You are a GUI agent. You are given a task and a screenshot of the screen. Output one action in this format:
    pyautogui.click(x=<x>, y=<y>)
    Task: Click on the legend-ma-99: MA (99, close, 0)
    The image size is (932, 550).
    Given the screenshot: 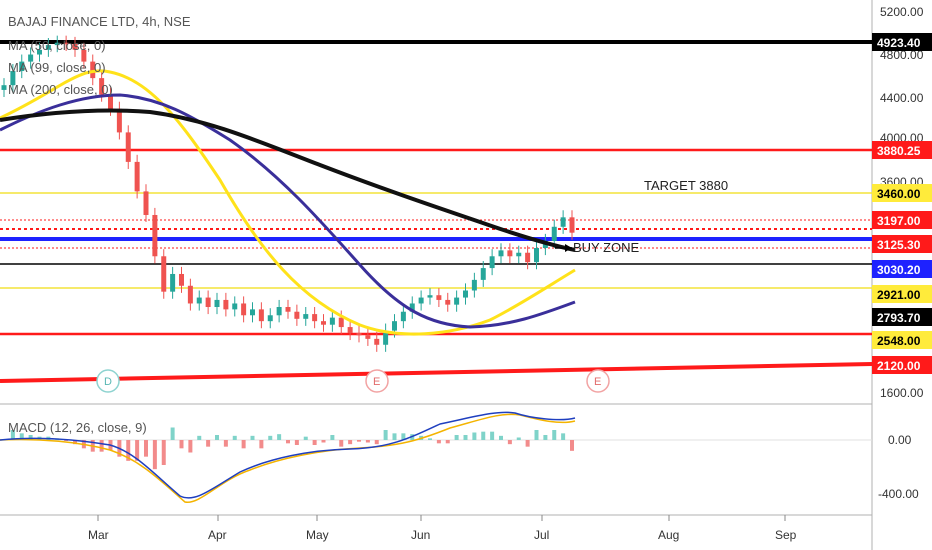 What is the action you would take?
    pyautogui.click(x=57, y=67)
    